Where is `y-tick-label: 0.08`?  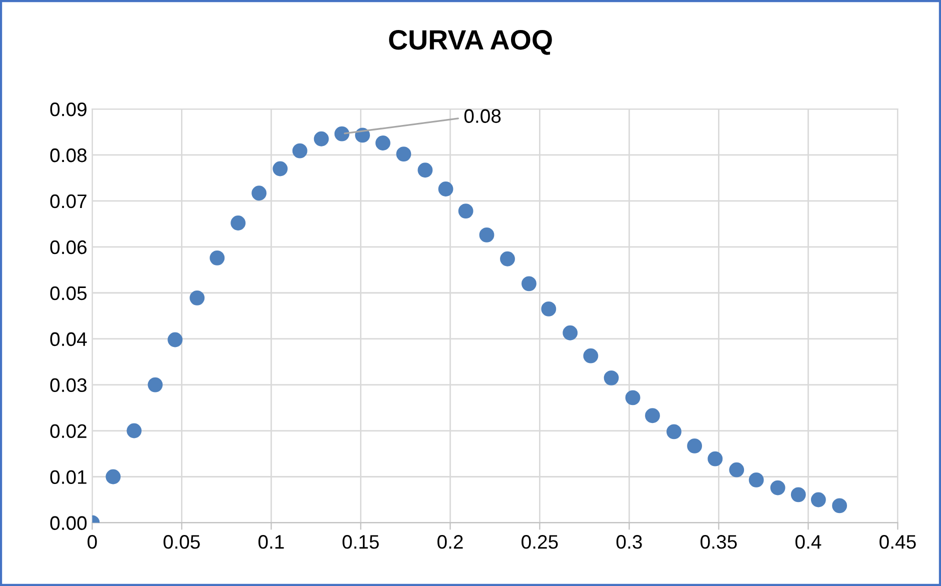
y-tick-label: 0.08 is located at coordinates (68, 155).